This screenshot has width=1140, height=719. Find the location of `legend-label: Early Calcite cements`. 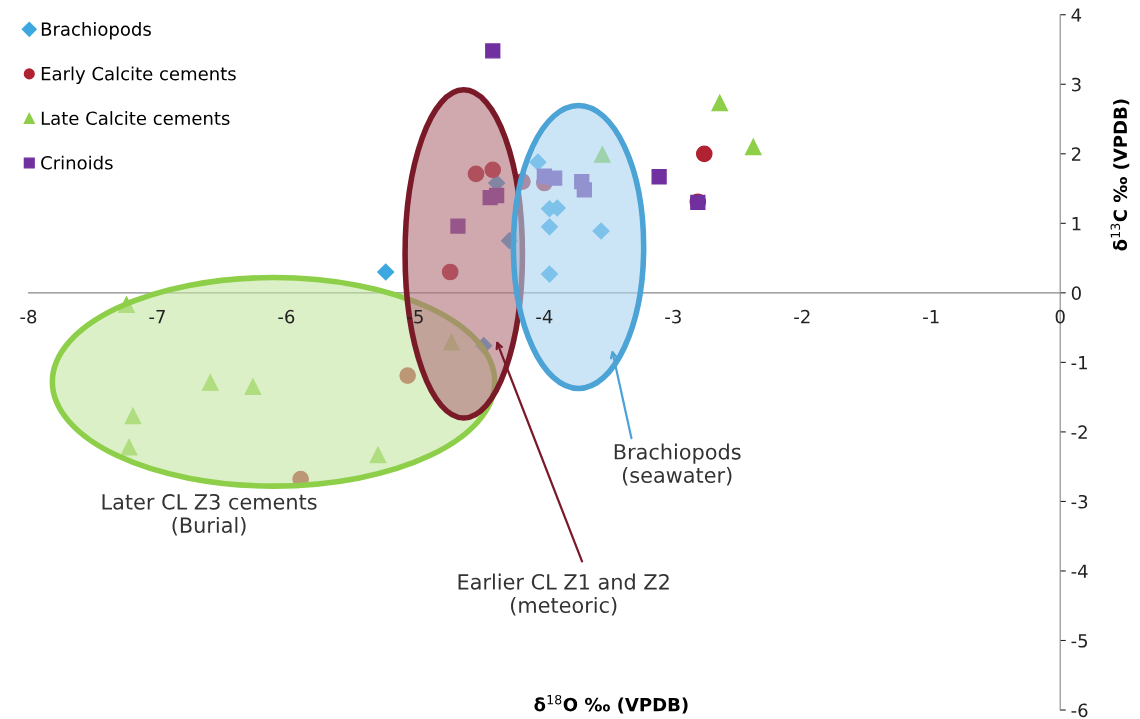

legend-label: Early Calcite cements is located at coordinates (138, 75).